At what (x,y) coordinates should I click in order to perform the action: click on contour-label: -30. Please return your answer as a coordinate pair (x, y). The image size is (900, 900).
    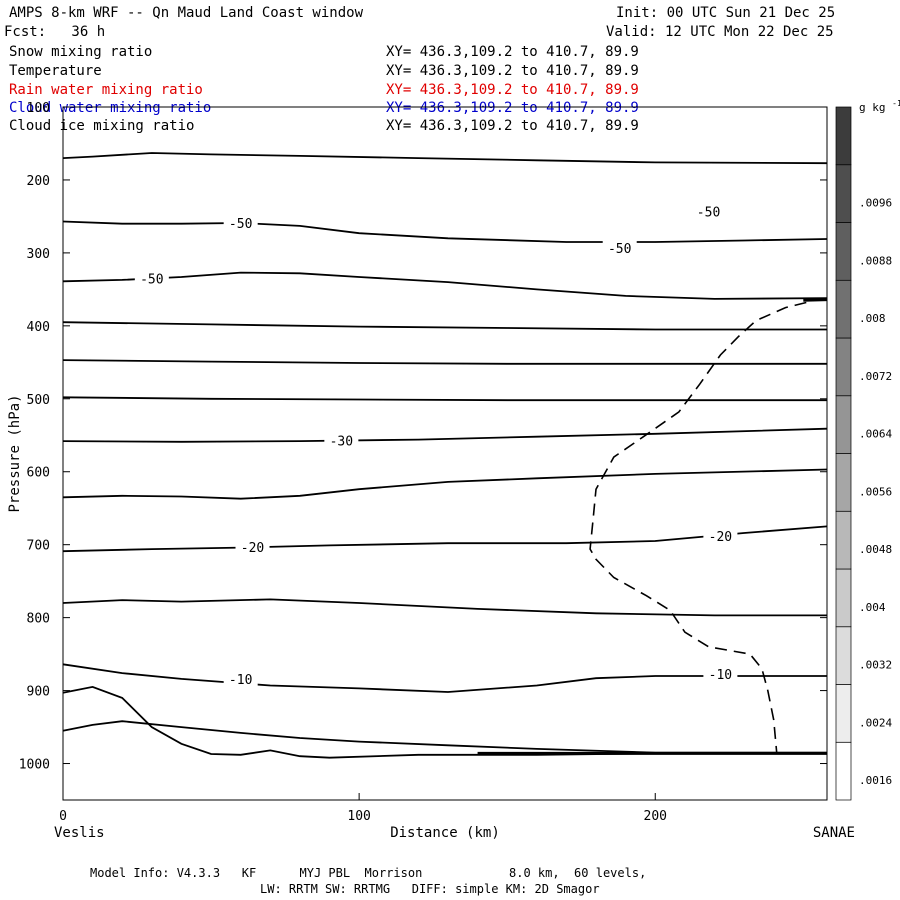
    Looking at the image, I should click on (341, 441).